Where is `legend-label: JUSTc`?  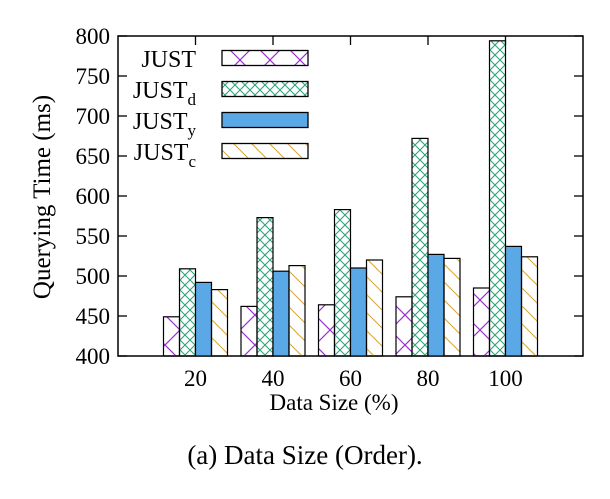 legend-label: JUSTc is located at coordinates (165, 155).